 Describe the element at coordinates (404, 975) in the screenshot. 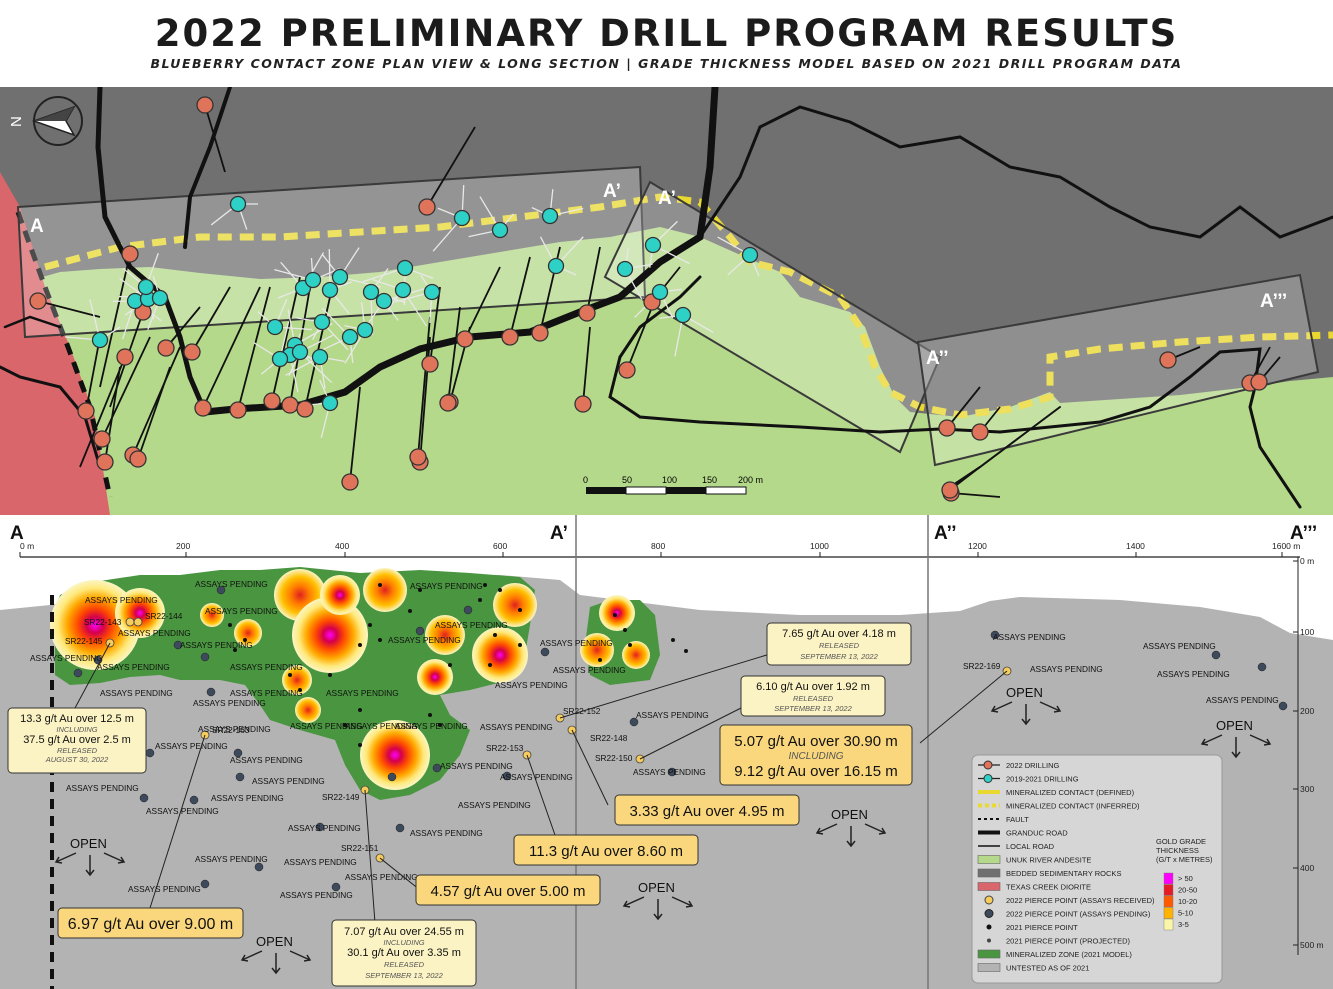

I see `callout-text-date: SEPTEMBER 13, 2022` at that location.